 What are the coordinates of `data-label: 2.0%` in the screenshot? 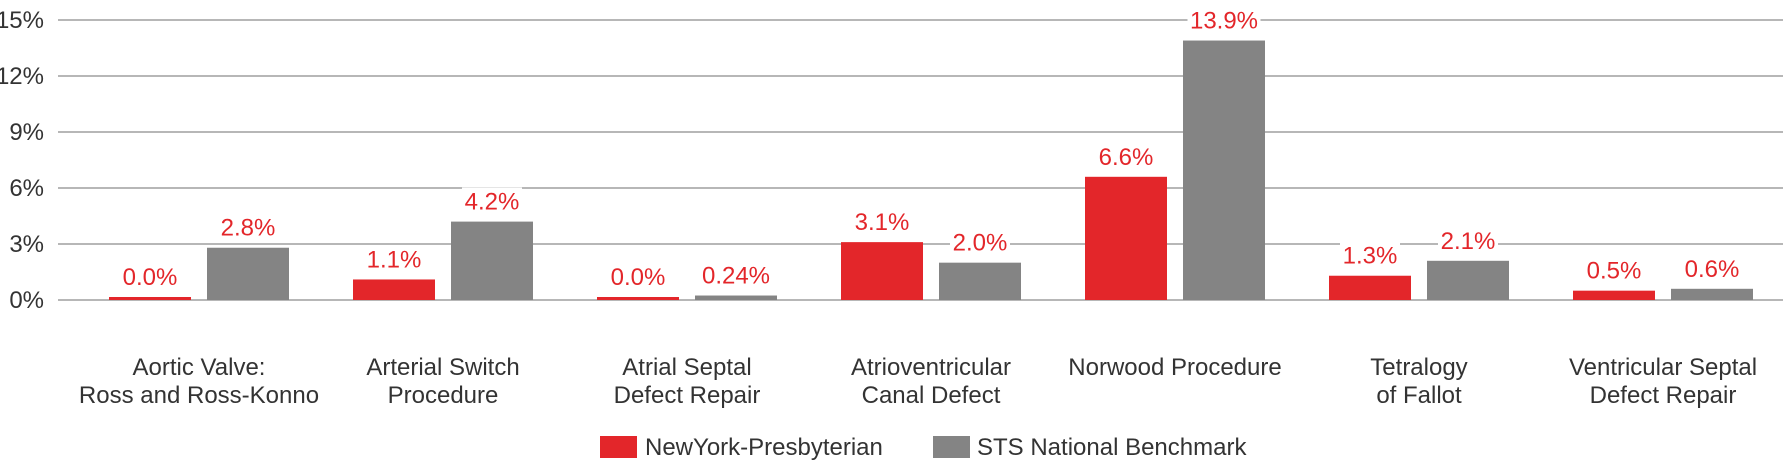 It's located at (980, 243).